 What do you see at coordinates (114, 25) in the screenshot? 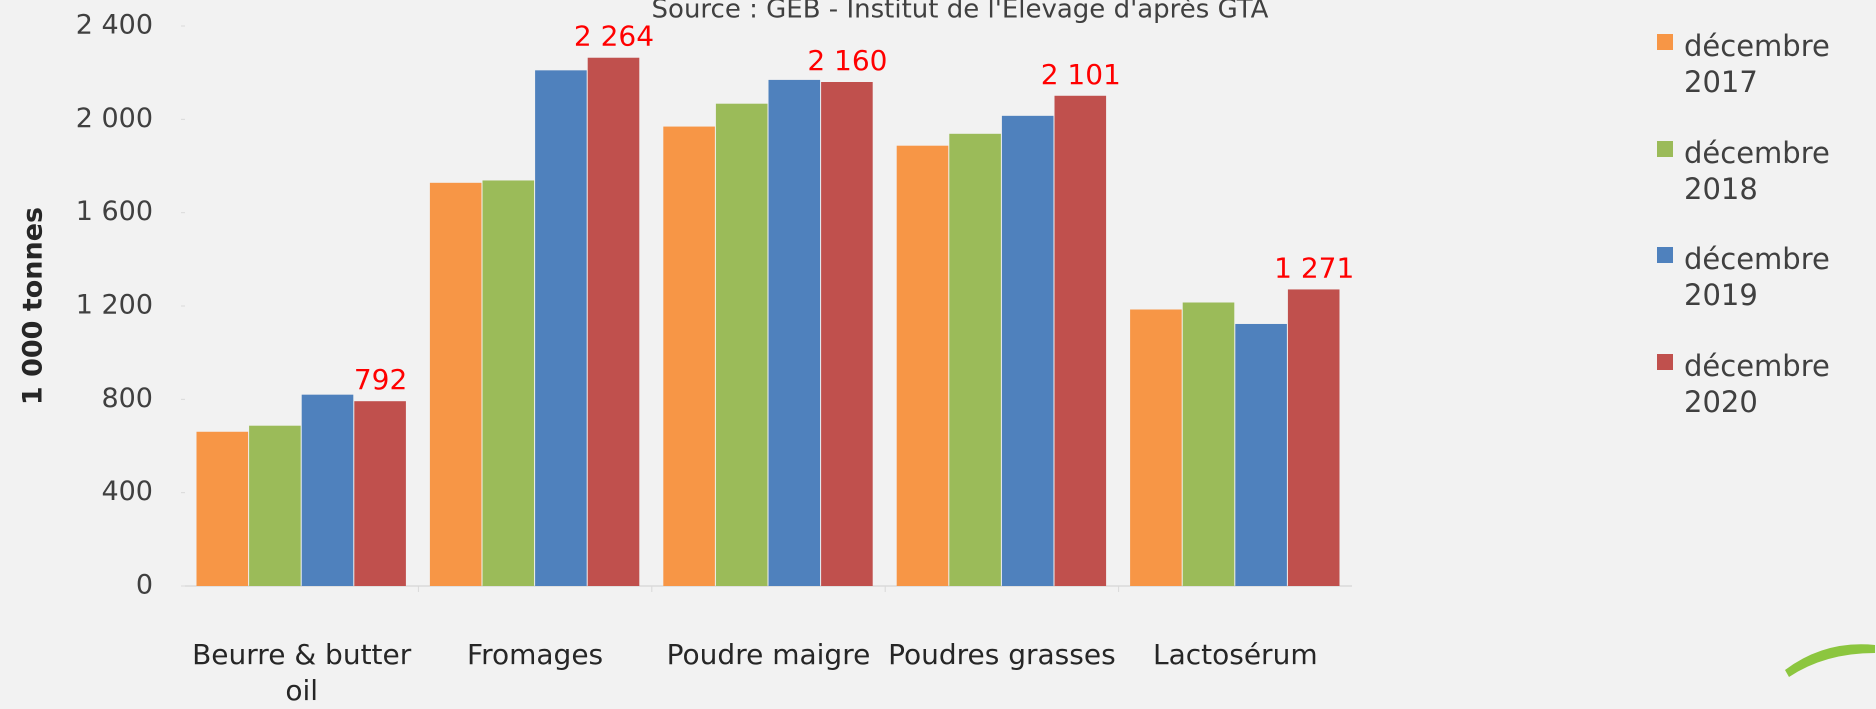
I see `y-tick-label: 2 400` at bounding box center [114, 25].